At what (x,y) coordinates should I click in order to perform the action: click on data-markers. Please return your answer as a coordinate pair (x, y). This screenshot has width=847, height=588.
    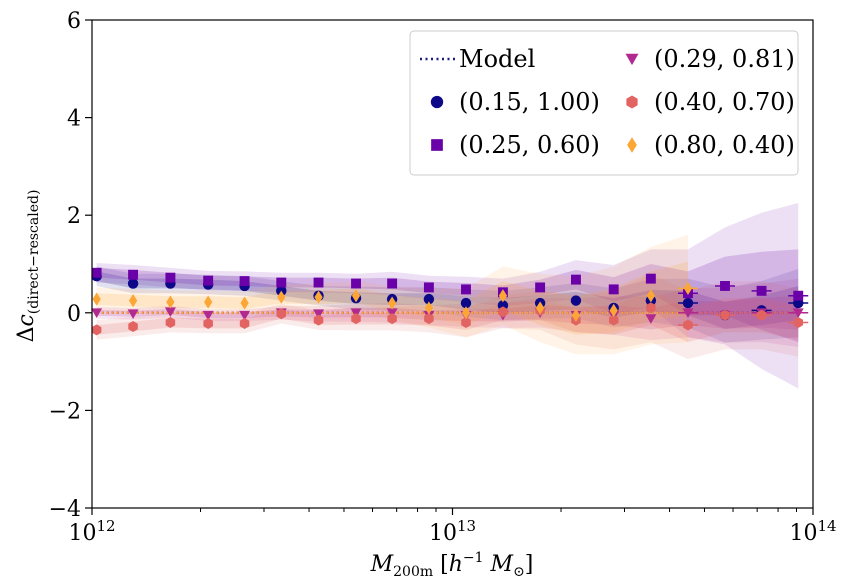
    Looking at the image, I should click on (450, 301).